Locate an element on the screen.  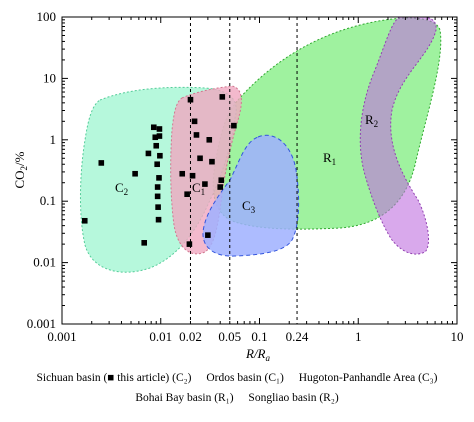
x-tick-label: 0.1 is located at coordinates (259, 336).